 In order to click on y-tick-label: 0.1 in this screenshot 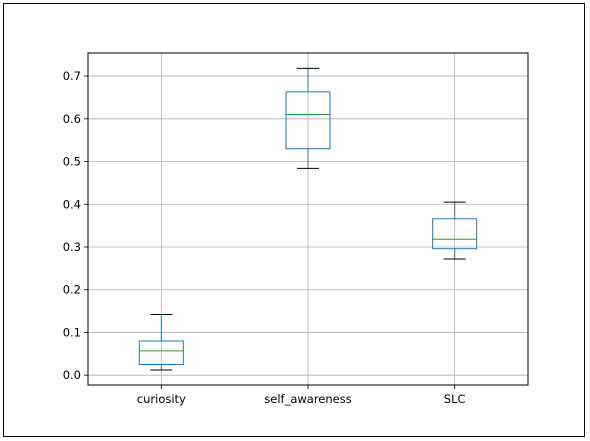, I will do `click(72, 332)`.